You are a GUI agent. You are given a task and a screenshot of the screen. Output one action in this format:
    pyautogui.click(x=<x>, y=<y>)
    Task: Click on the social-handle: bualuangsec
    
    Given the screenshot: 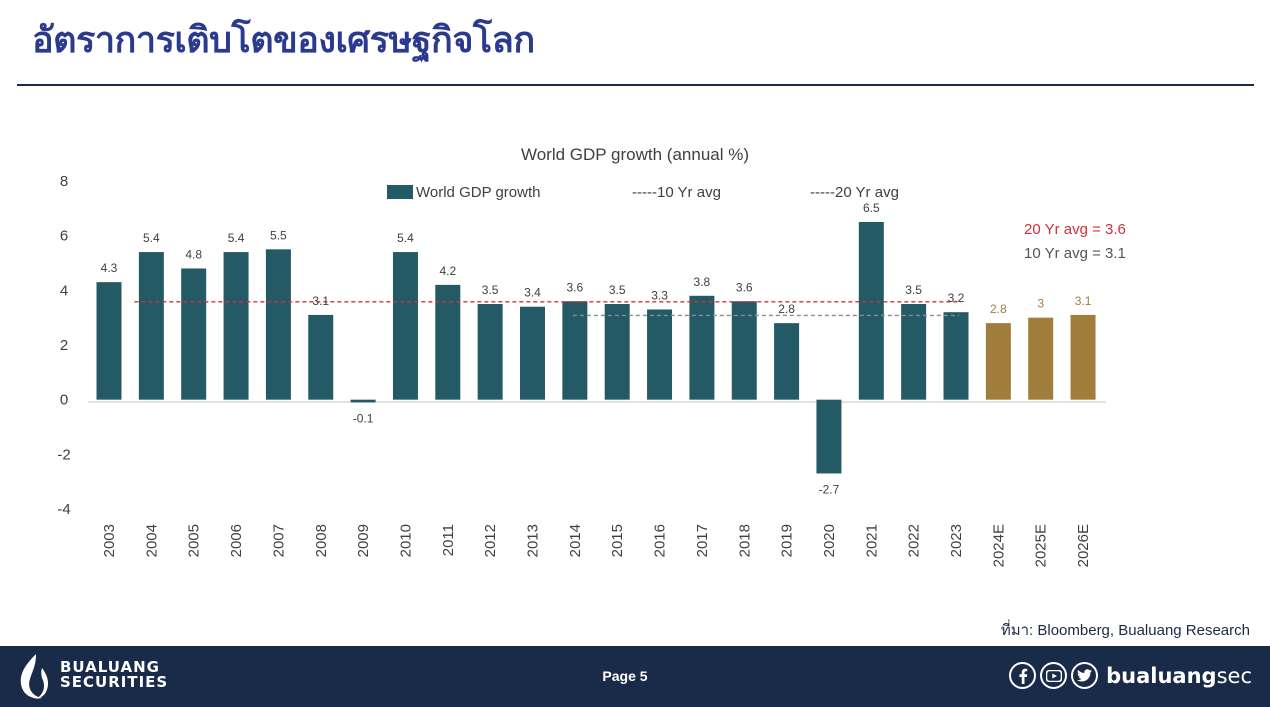 What is the action you would take?
    pyautogui.click(x=1179, y=675)
    